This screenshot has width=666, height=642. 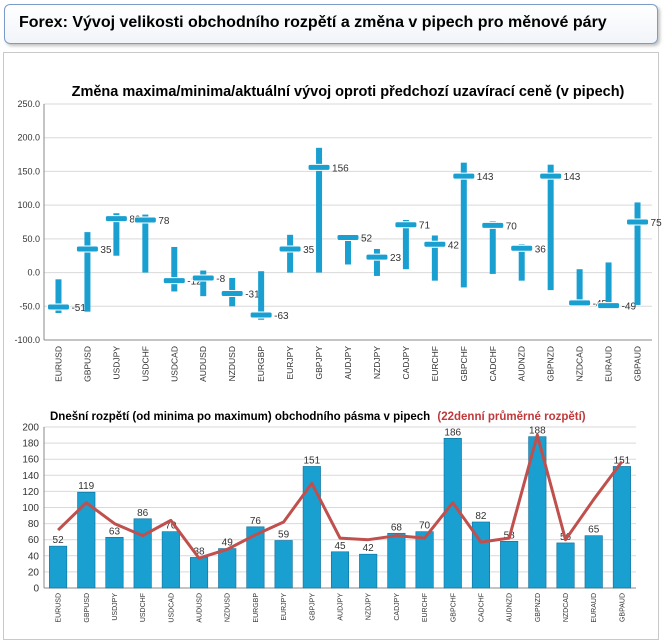 What do you see at coordinates (340, 546) in the screenshot?
I see `data-label: 45` at bounding box center [340, 546].